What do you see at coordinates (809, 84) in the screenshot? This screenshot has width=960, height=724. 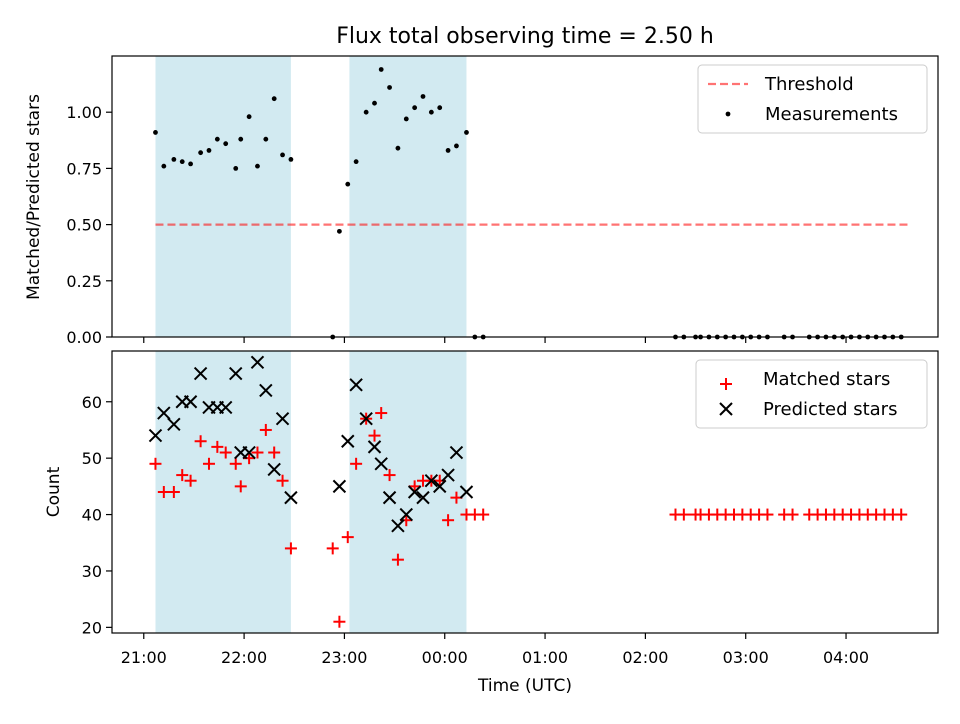 I see `legend-threshold-label: Threshold` at bounding box center [809, 84].